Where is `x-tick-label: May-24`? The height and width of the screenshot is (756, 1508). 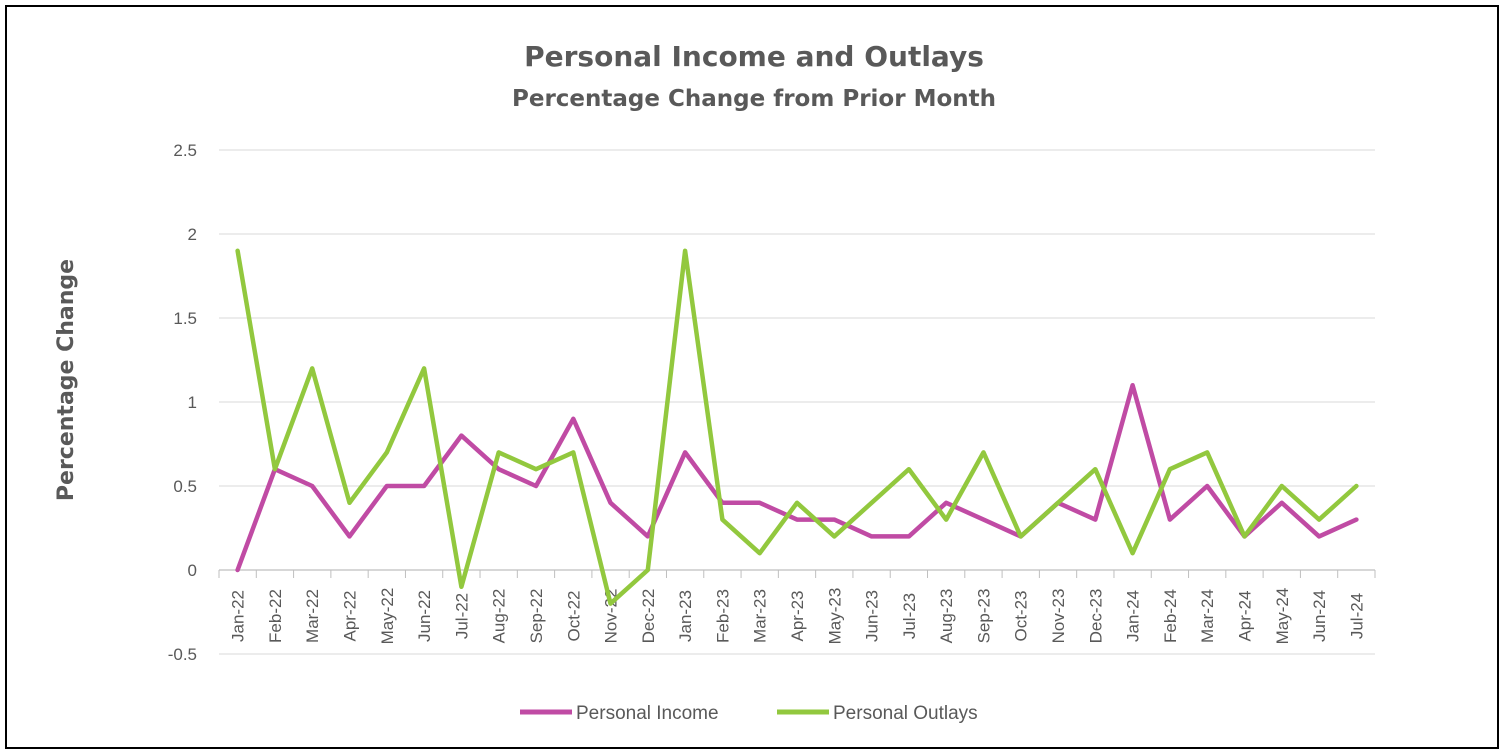
x-tick-label: May-24 is located at coordinates (1282, 616).